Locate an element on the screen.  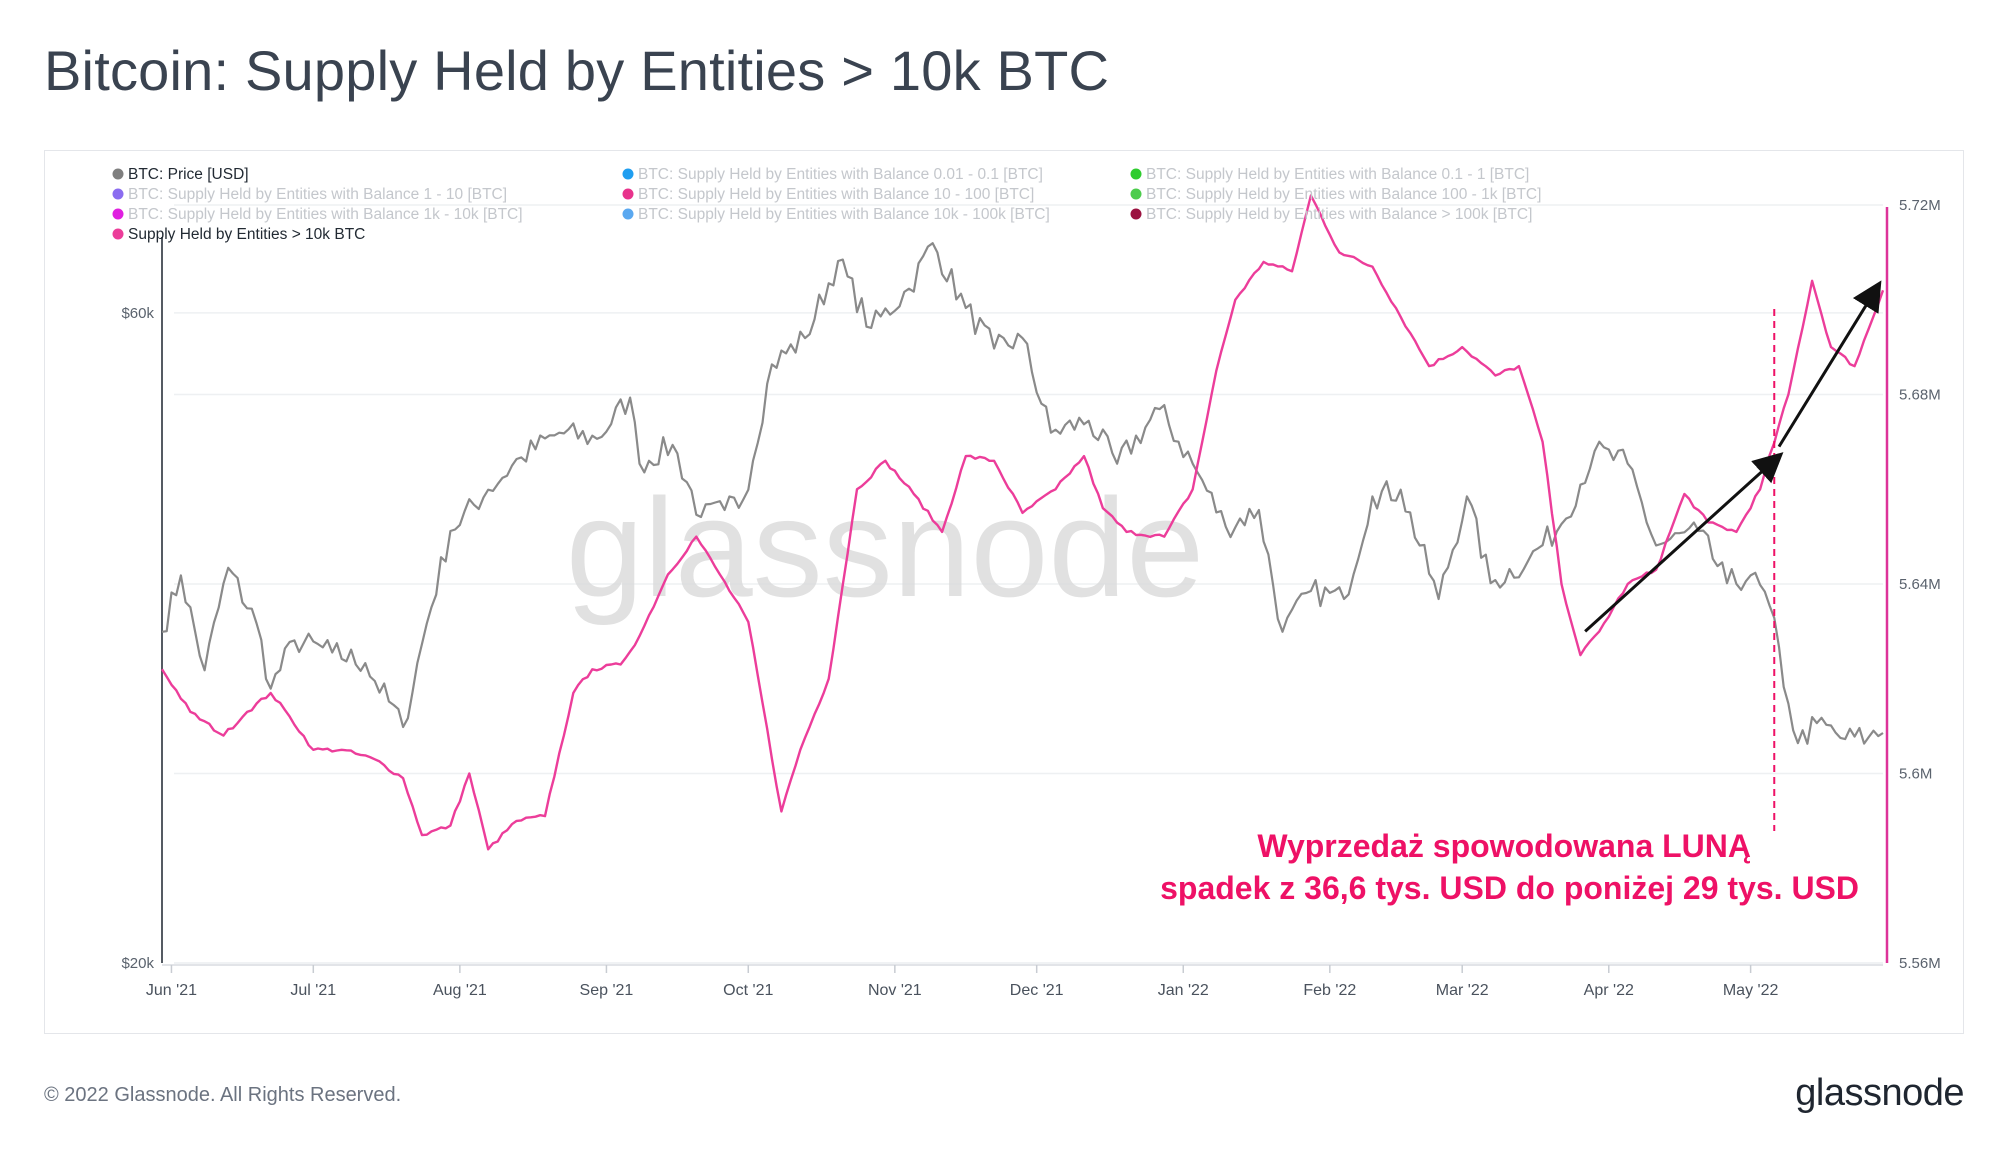
legend-item: Supply Held by Entities > 10k BTC is located at coordinates (239, 234).